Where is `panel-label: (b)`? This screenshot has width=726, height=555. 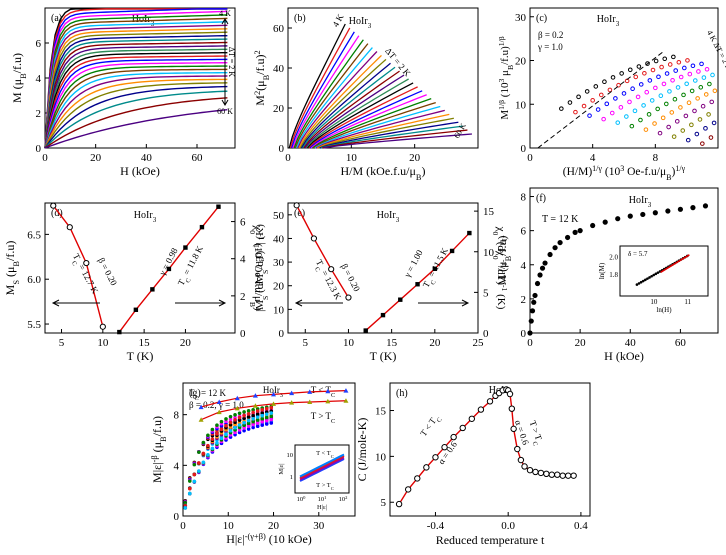 panel-label: (b) is located at coordinates (300, 18).